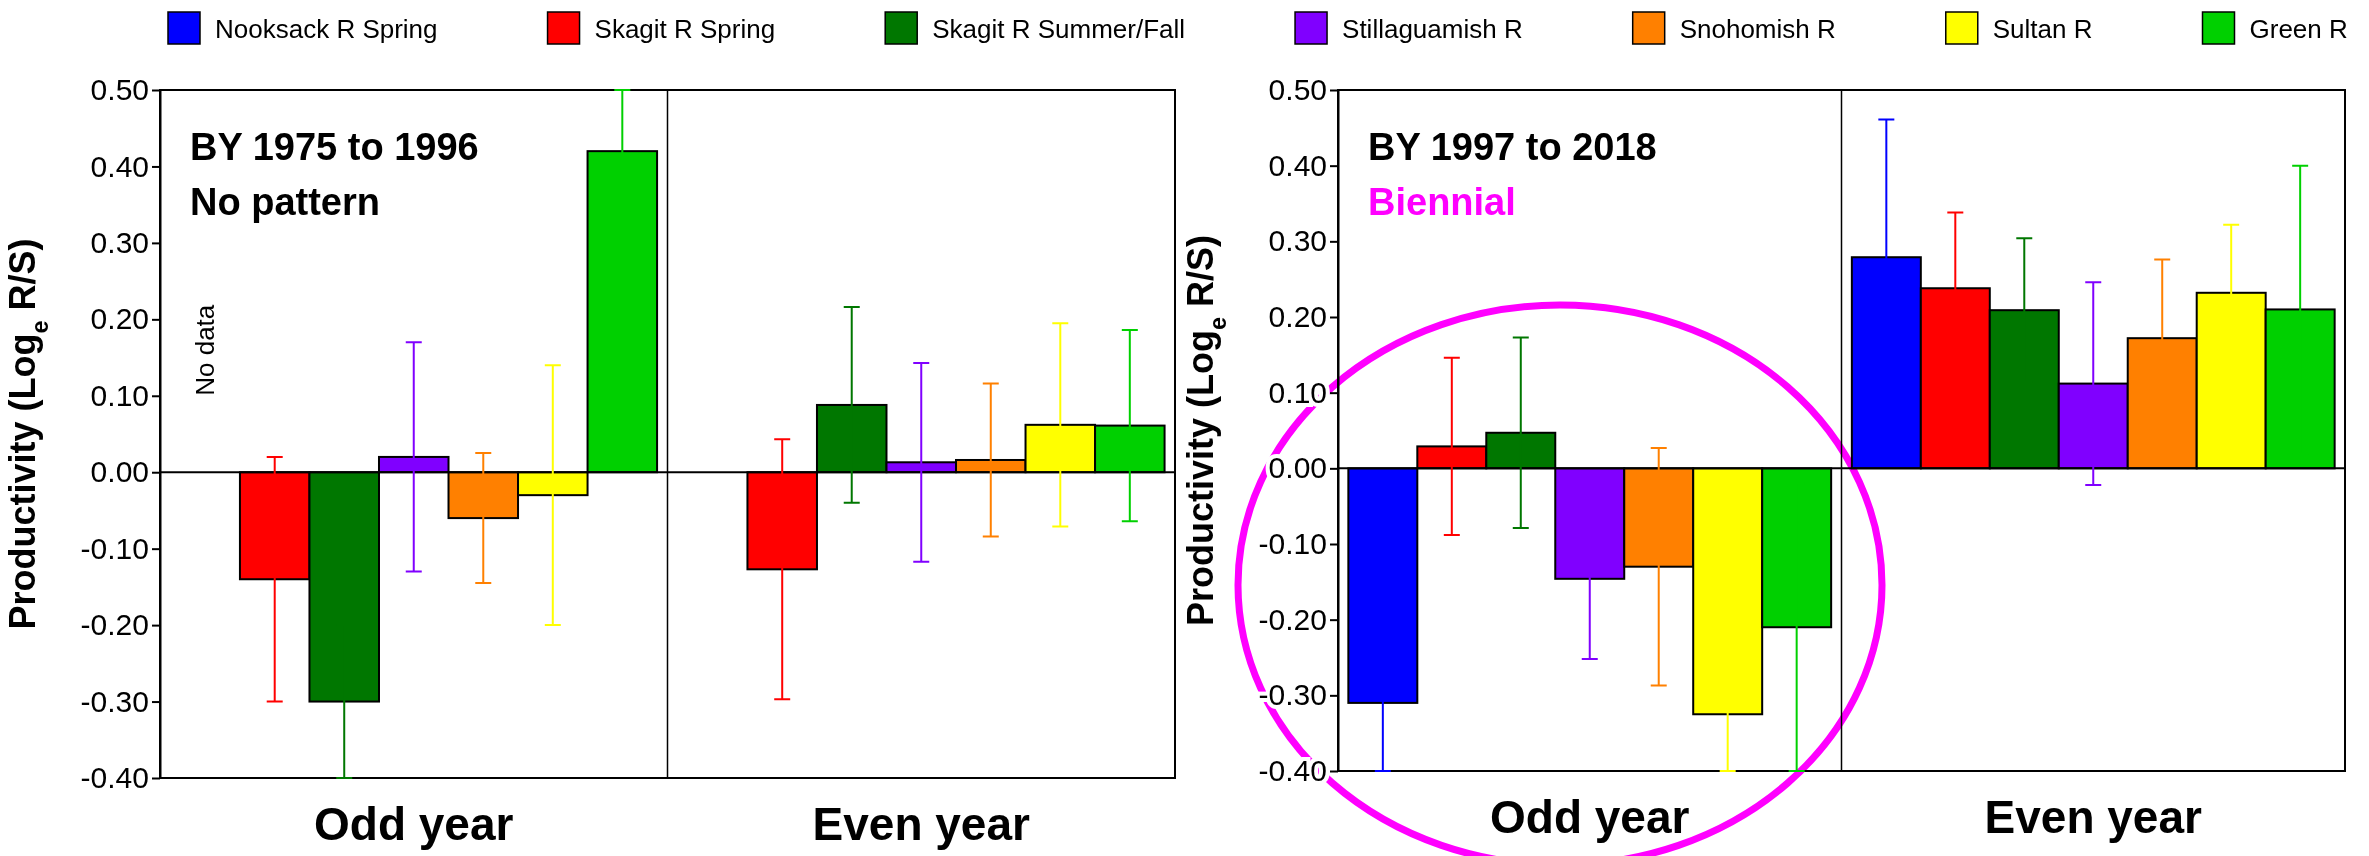  Describe the element at coordinates (285, 202) in the screenshot. I see `annotation: No pattern` at that location.